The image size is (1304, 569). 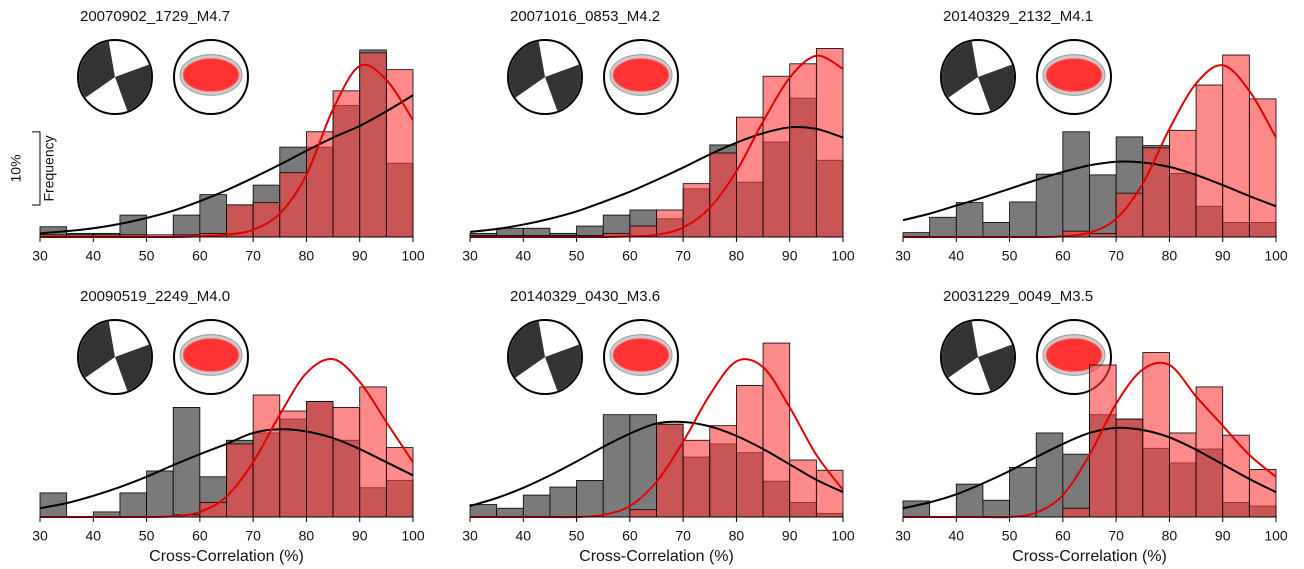 What do you see at coordinates (36, 168) in the screenshot?
I see `scale-bar` at bounding box center [36, 168].